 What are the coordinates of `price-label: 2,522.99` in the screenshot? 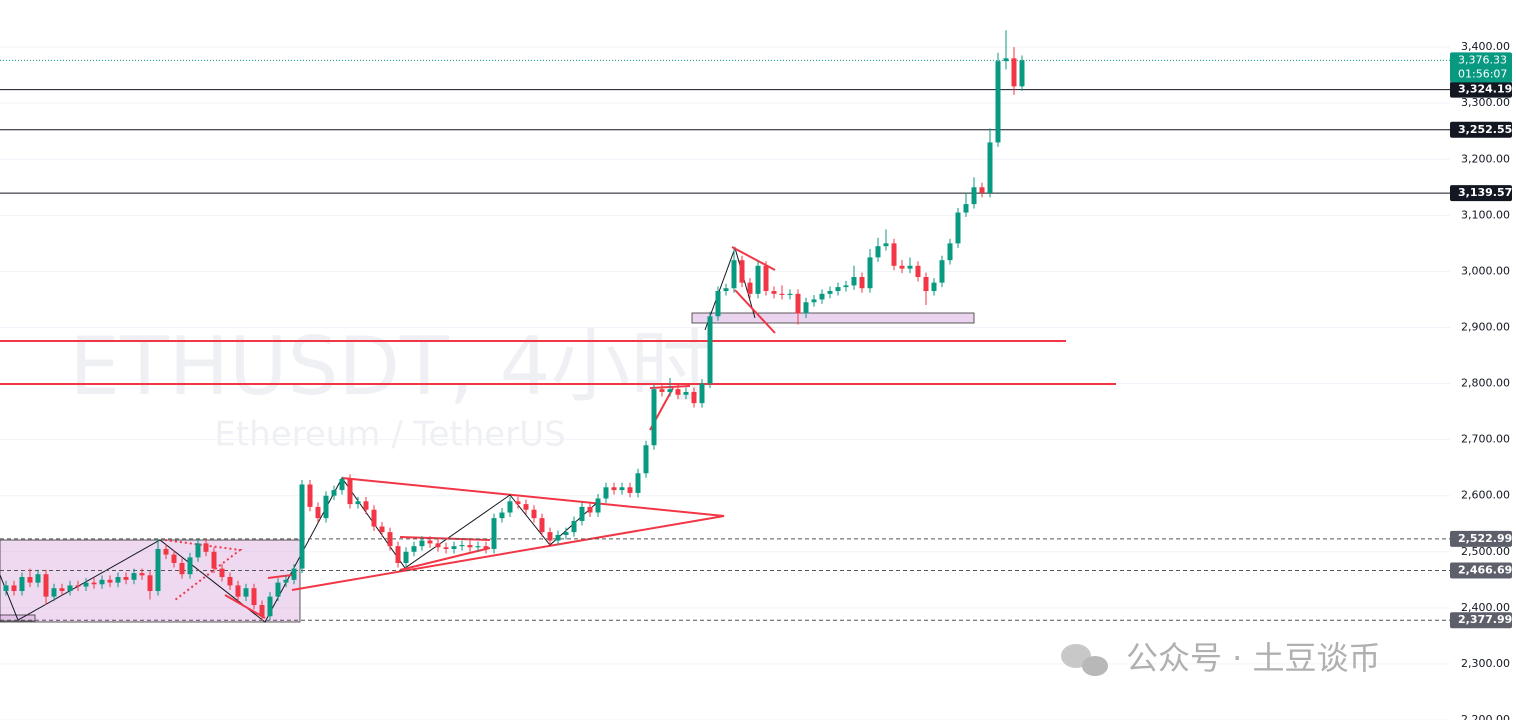 It's located at (1485, 538).